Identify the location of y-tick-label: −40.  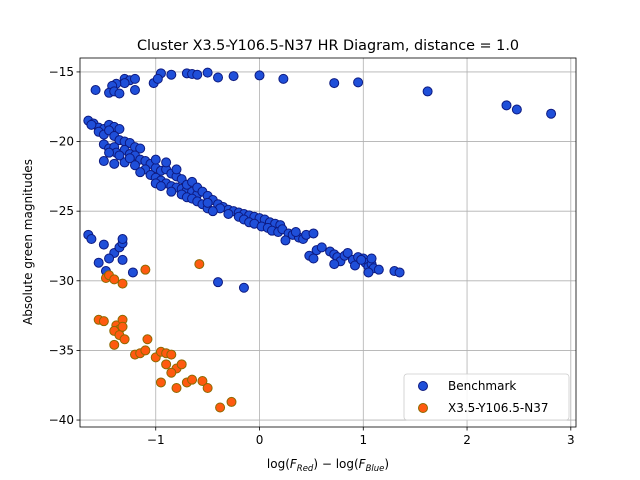
(61, 420).